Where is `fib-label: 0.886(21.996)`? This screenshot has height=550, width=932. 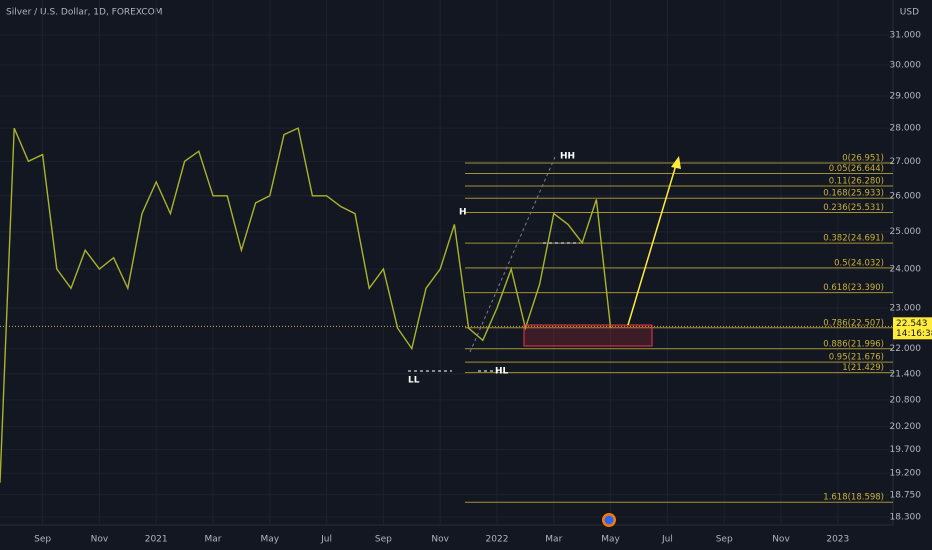
fib-label: 0.886(21.996) is located at coordinates (853, 344).